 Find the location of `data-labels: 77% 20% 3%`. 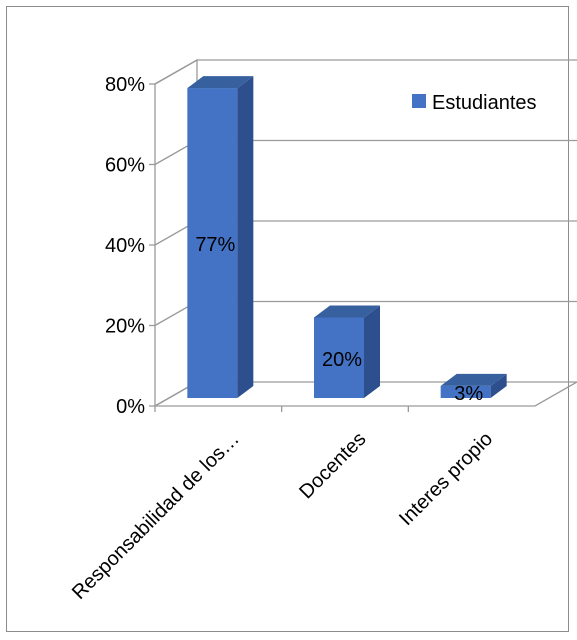

data-labels: 77% 20% 3% is located at coordinates (339, 319).